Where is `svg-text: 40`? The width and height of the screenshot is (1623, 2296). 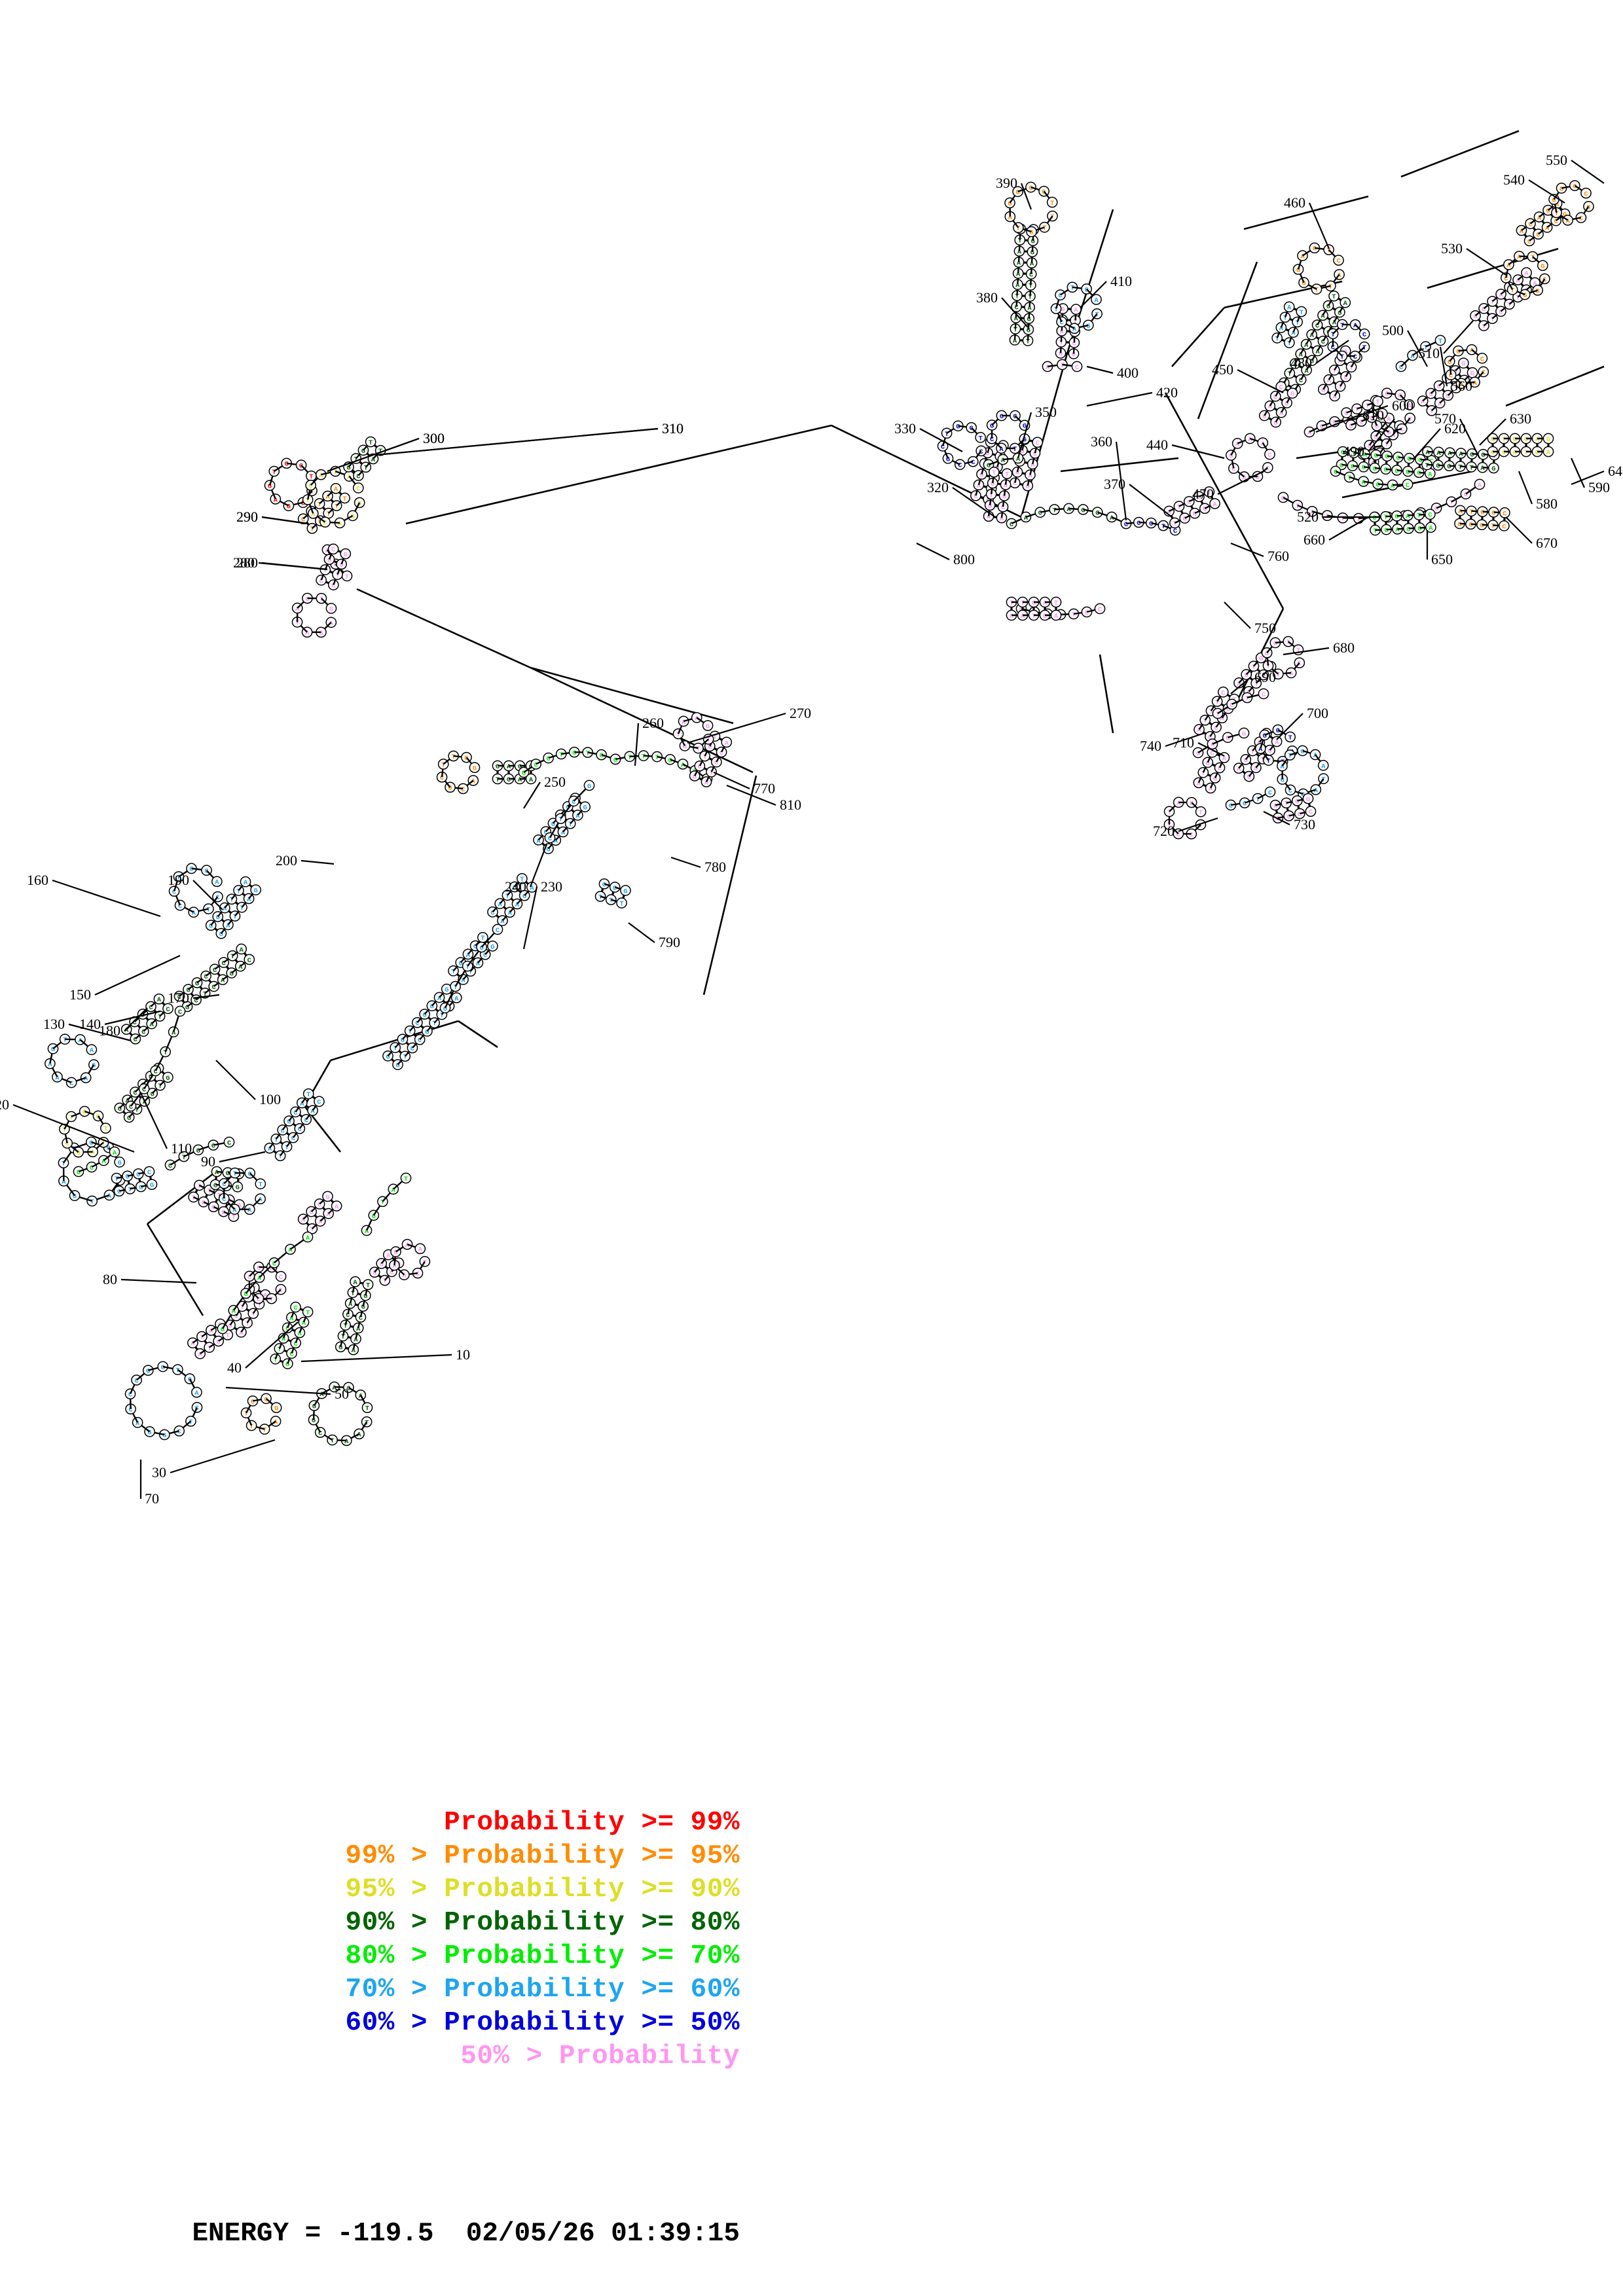 svg-text: 40 is located at coordinates (234, 1368).